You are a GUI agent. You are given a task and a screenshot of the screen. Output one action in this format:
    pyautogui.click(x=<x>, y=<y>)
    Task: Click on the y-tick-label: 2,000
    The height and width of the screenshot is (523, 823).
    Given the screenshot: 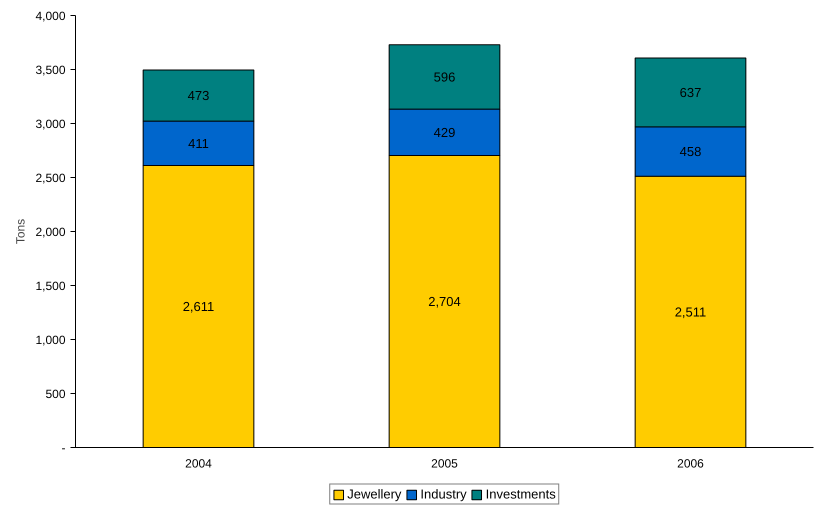 What is the action you would take?
    pyautogui.click(x=50, y=232)
    